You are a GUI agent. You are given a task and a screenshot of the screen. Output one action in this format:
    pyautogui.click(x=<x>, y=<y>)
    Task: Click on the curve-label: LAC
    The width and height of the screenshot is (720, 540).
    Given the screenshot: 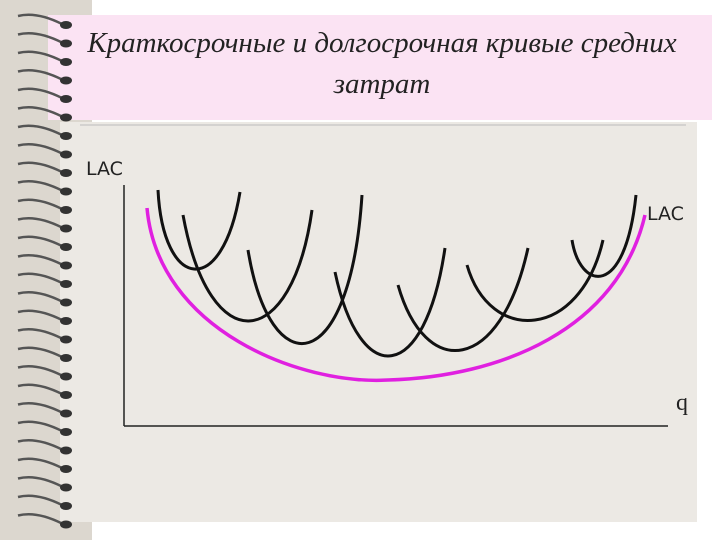 What is the action you would take?
    pyautogui.click(x=665, y=214)
    